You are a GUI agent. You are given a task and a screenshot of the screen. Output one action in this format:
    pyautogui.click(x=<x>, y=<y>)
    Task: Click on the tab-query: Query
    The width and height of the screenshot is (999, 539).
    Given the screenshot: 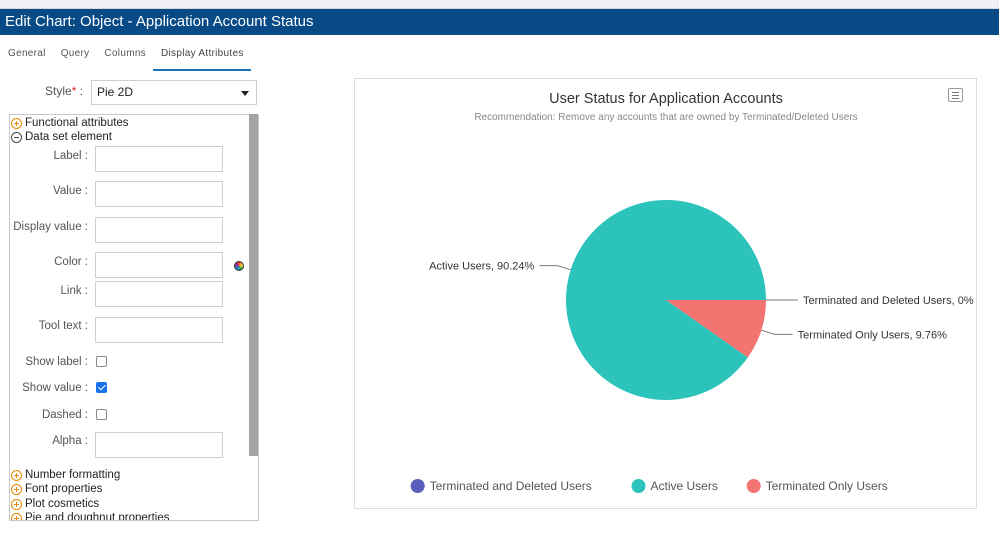 What is the action you would take?
    pyautogui.click(x=75, y=53)
    